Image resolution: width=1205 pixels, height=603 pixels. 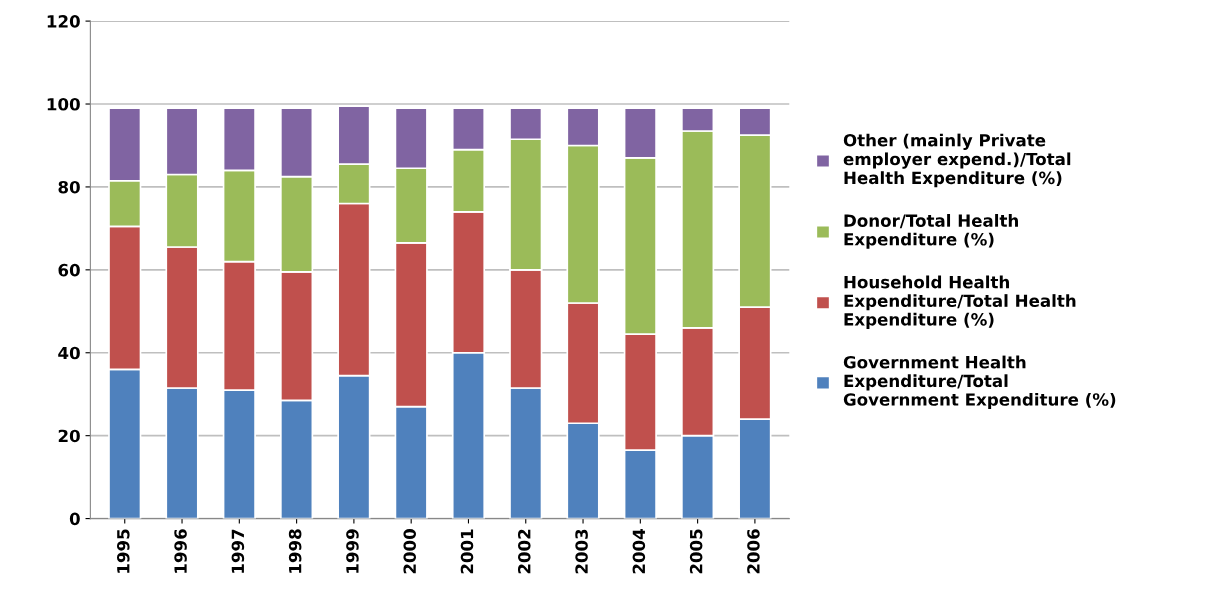 I want to click on y-tick-label: 100, so click(x=63, y=104).